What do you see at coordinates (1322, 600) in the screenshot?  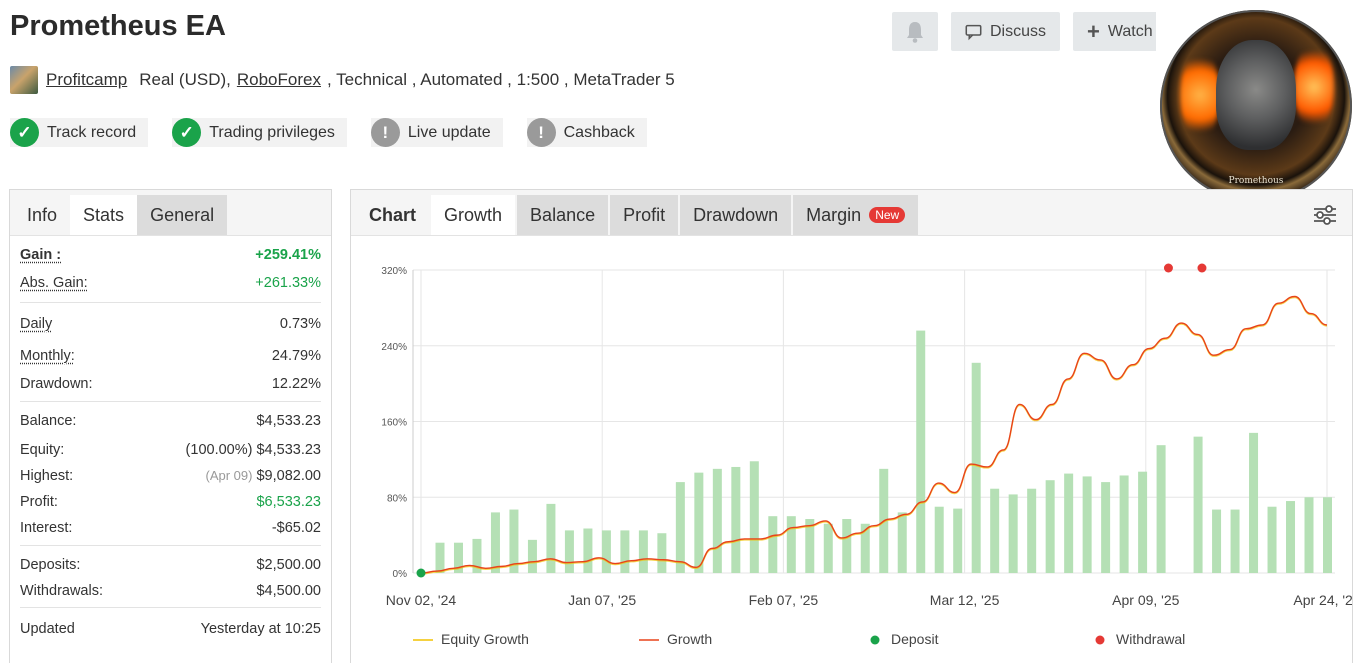 I see `x-tick-label: Apr 24, '25` at bounding box center [1322, 600].